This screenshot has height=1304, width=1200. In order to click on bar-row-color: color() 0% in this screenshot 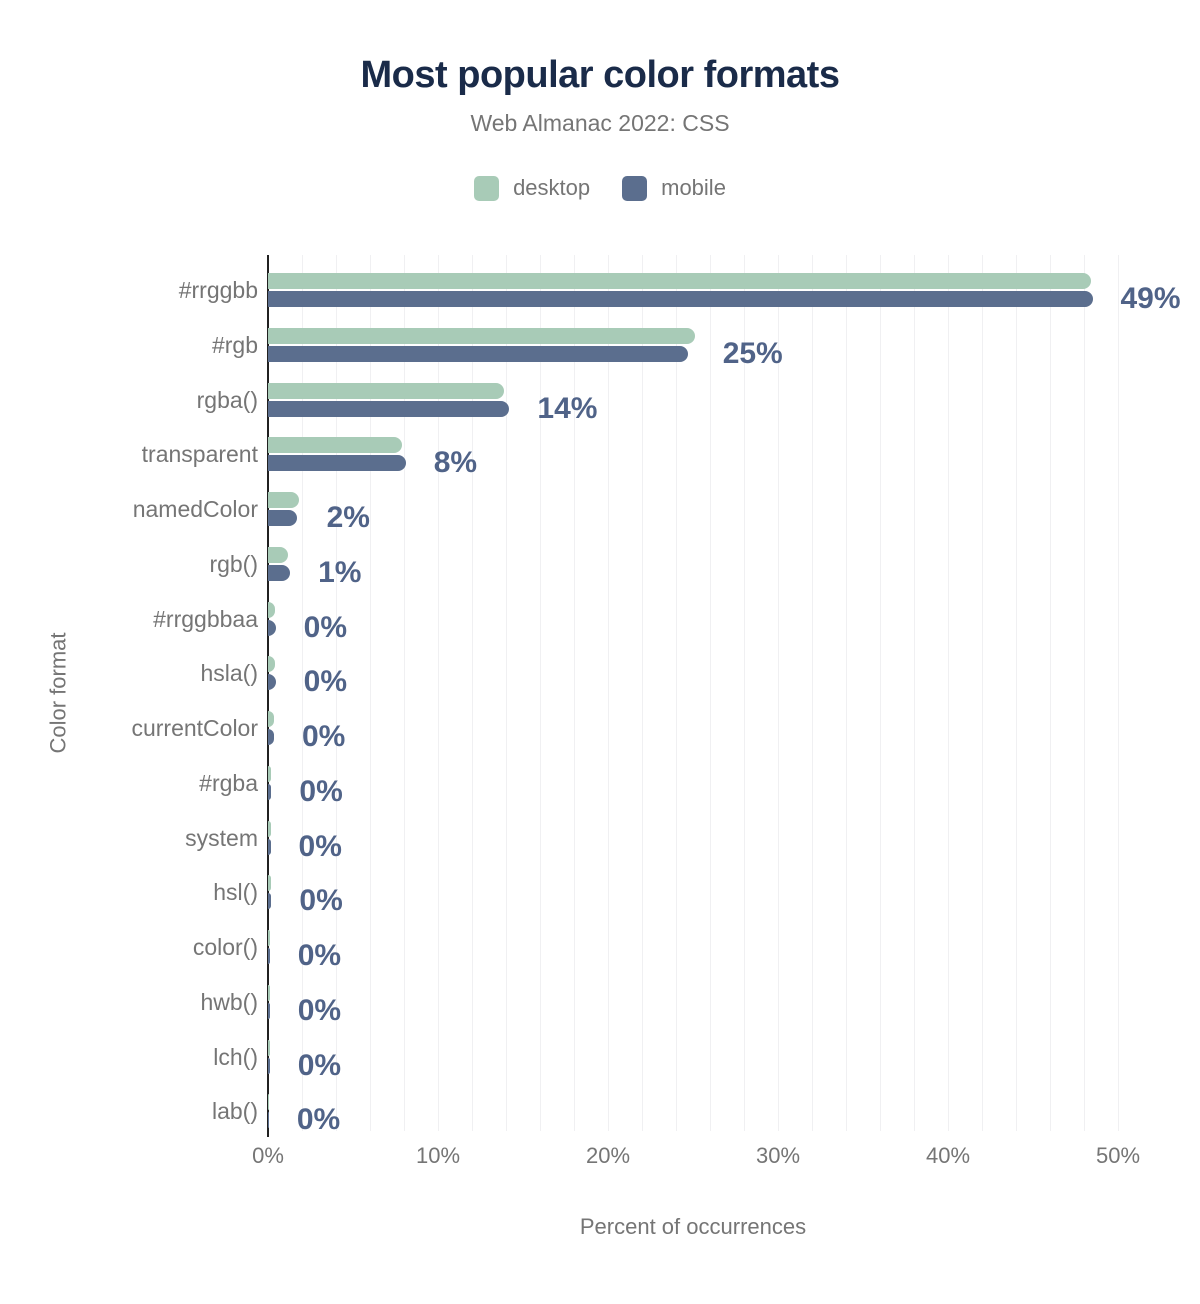, I will do `click(674, 941)`.